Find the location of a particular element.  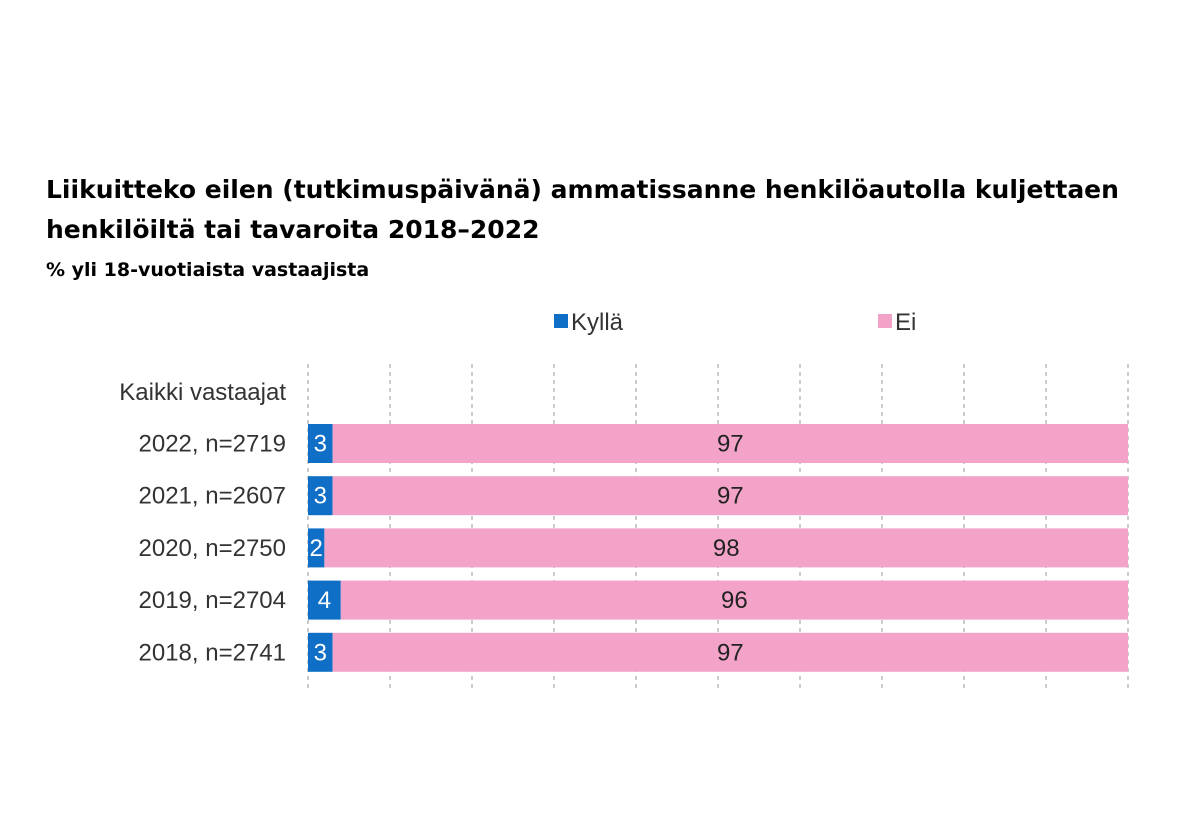

category-label: 2021, n=2607 is located at coordinates (212, 496).